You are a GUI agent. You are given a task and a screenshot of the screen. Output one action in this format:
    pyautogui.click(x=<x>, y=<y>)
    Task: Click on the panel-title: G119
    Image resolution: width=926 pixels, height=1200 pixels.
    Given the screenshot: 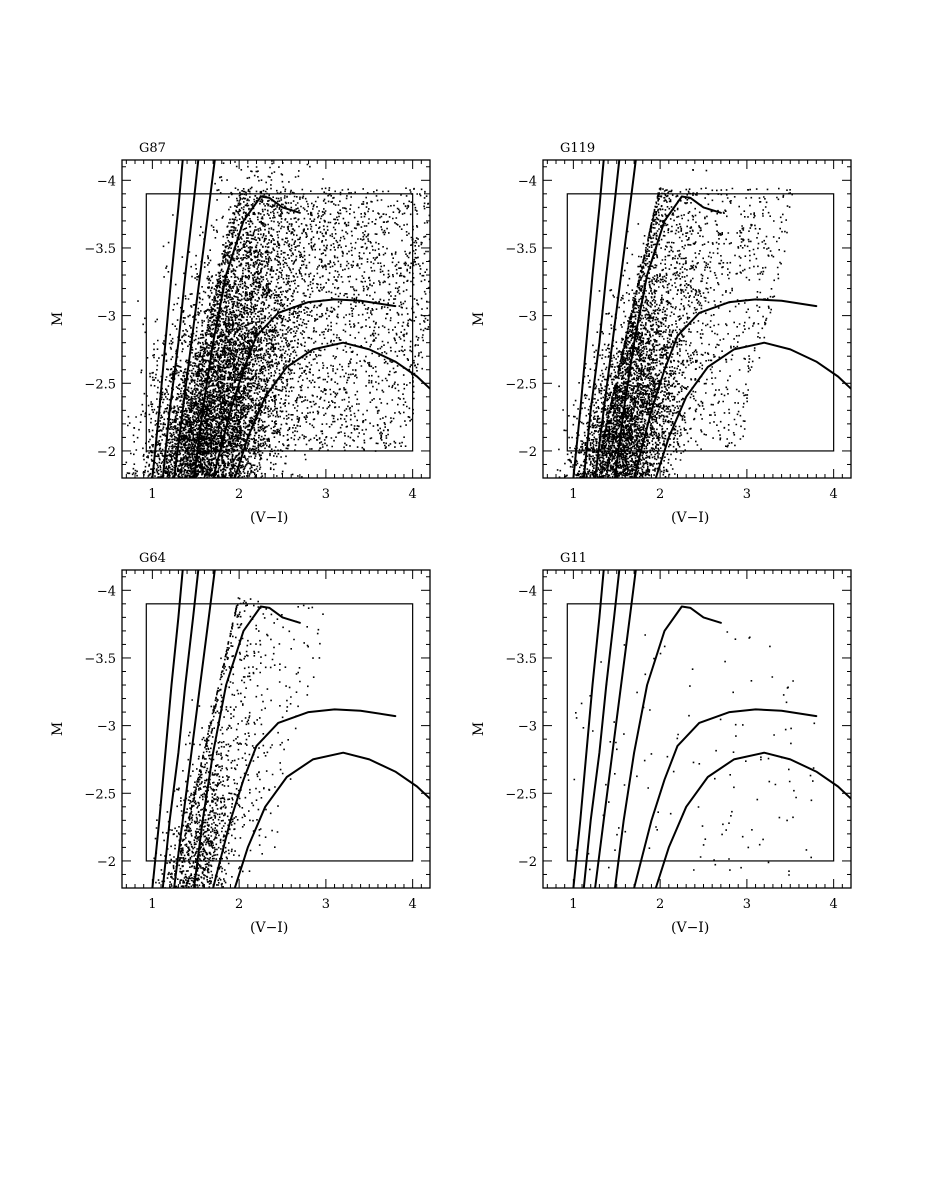 What is the action you would take?
    pyautogui.click(x=577, y=148)
    